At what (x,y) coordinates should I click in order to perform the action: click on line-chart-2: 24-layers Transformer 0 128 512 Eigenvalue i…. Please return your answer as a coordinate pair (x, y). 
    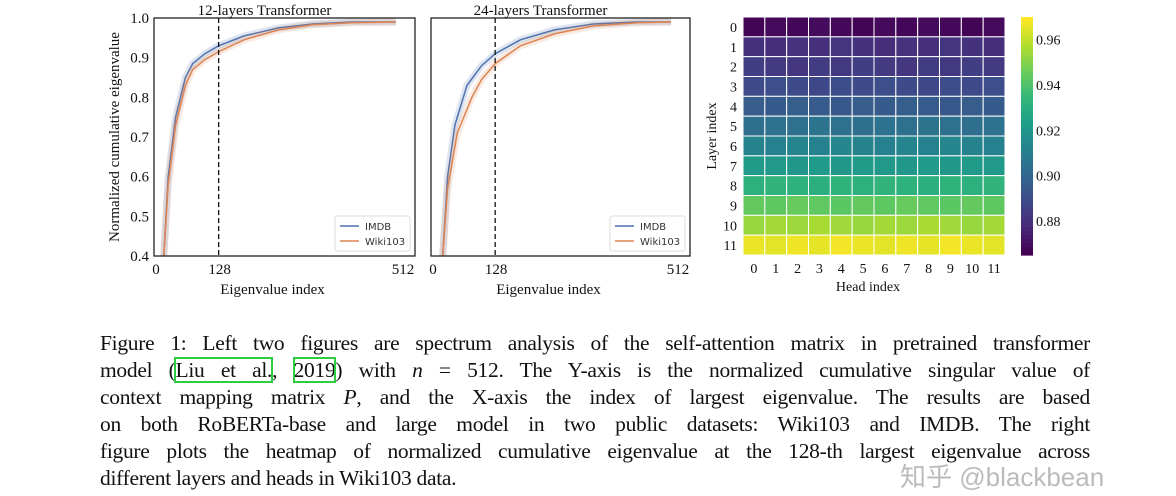
    Looking at the image, I should click on (560, 150).